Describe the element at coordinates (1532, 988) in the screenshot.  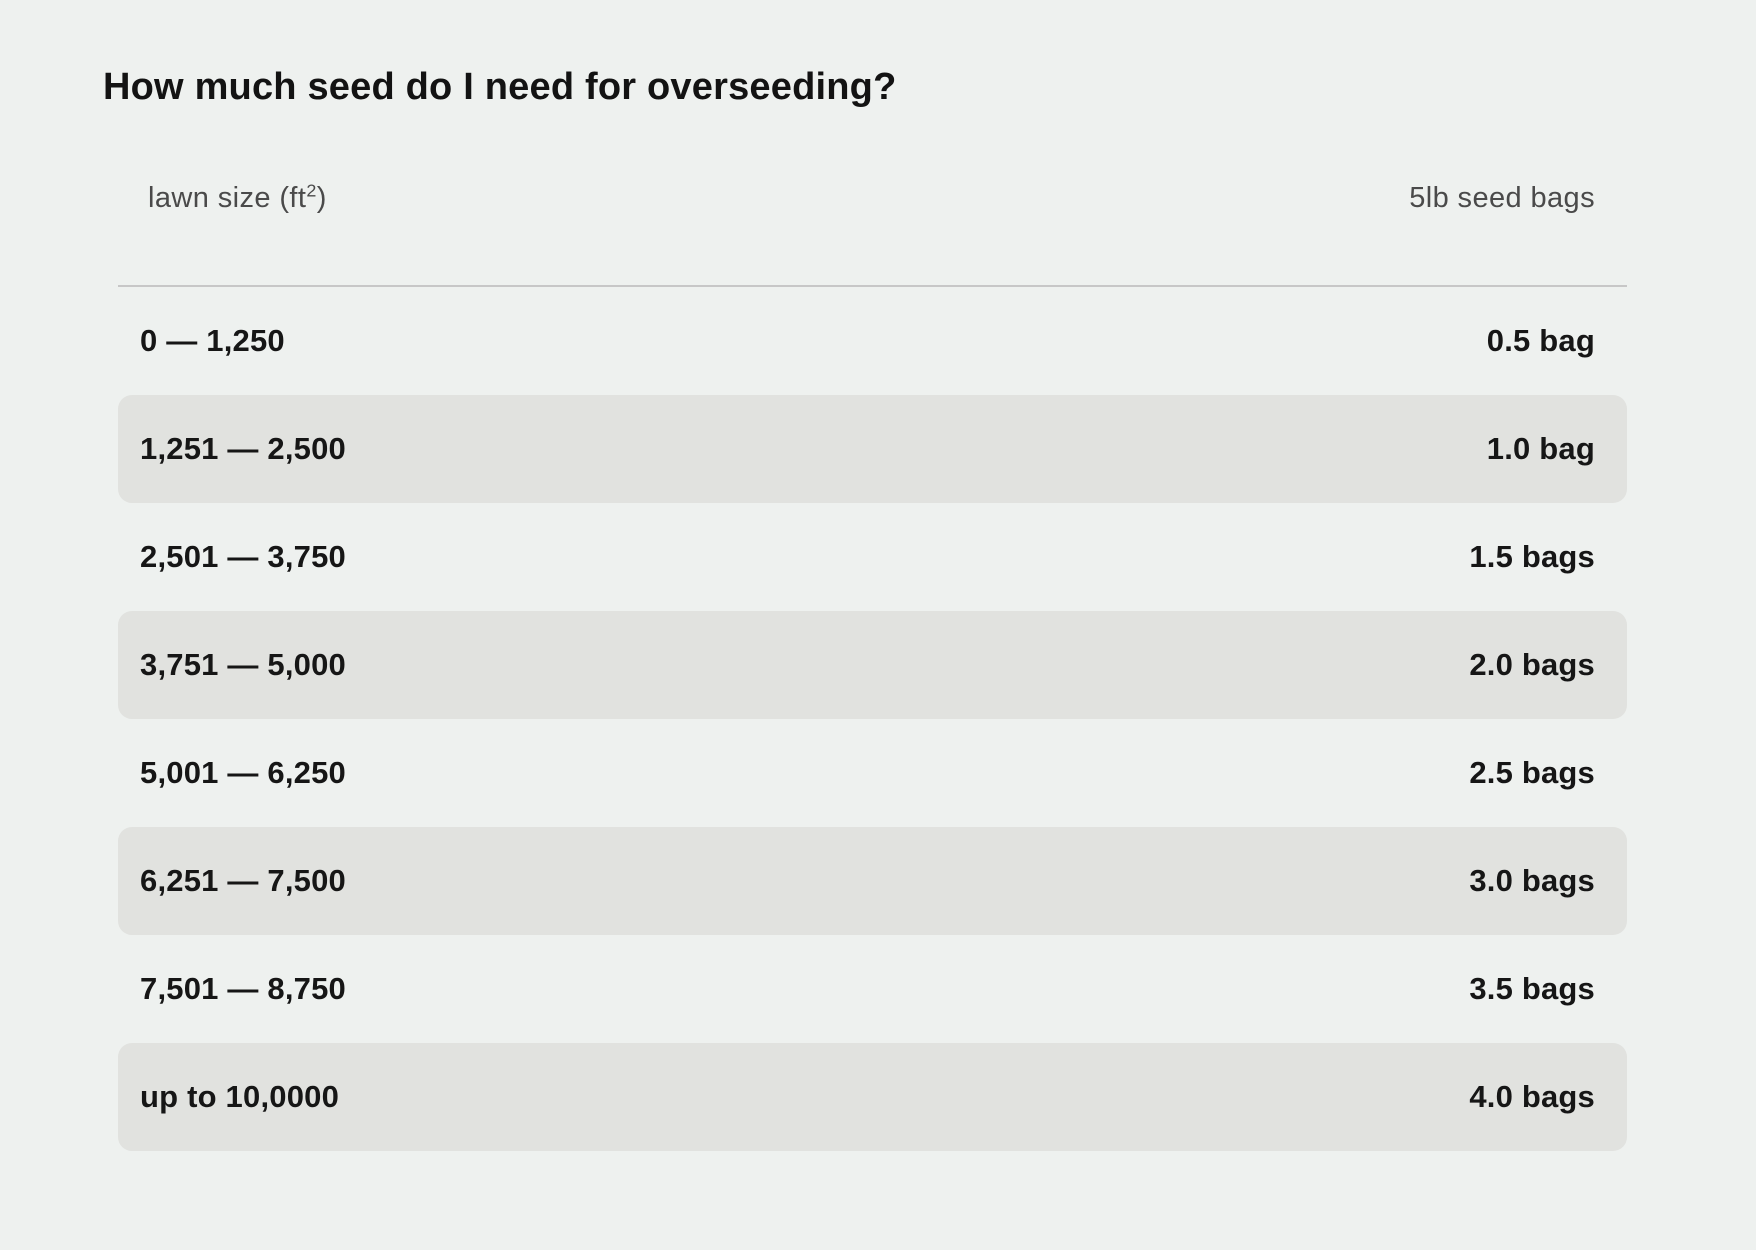
I see `seed-bags-cell: 3.5 bags` at that location.